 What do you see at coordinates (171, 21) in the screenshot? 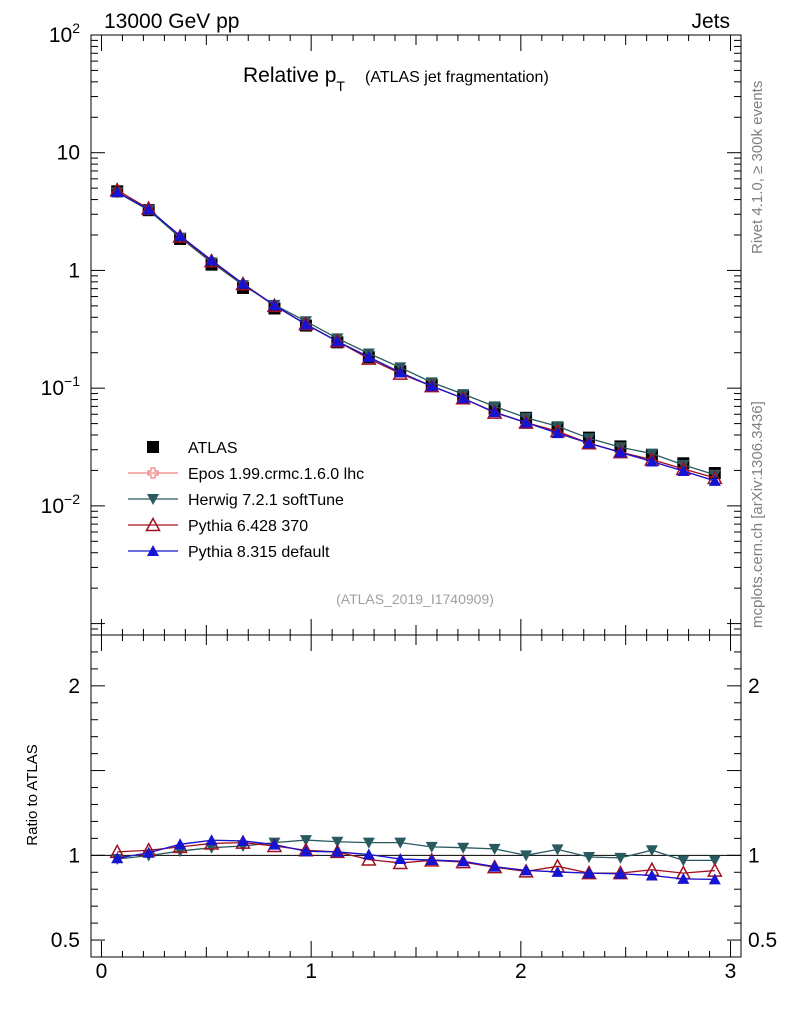
I see `energy-label: 13000 GeV pp` at bounding box center [171, 21].